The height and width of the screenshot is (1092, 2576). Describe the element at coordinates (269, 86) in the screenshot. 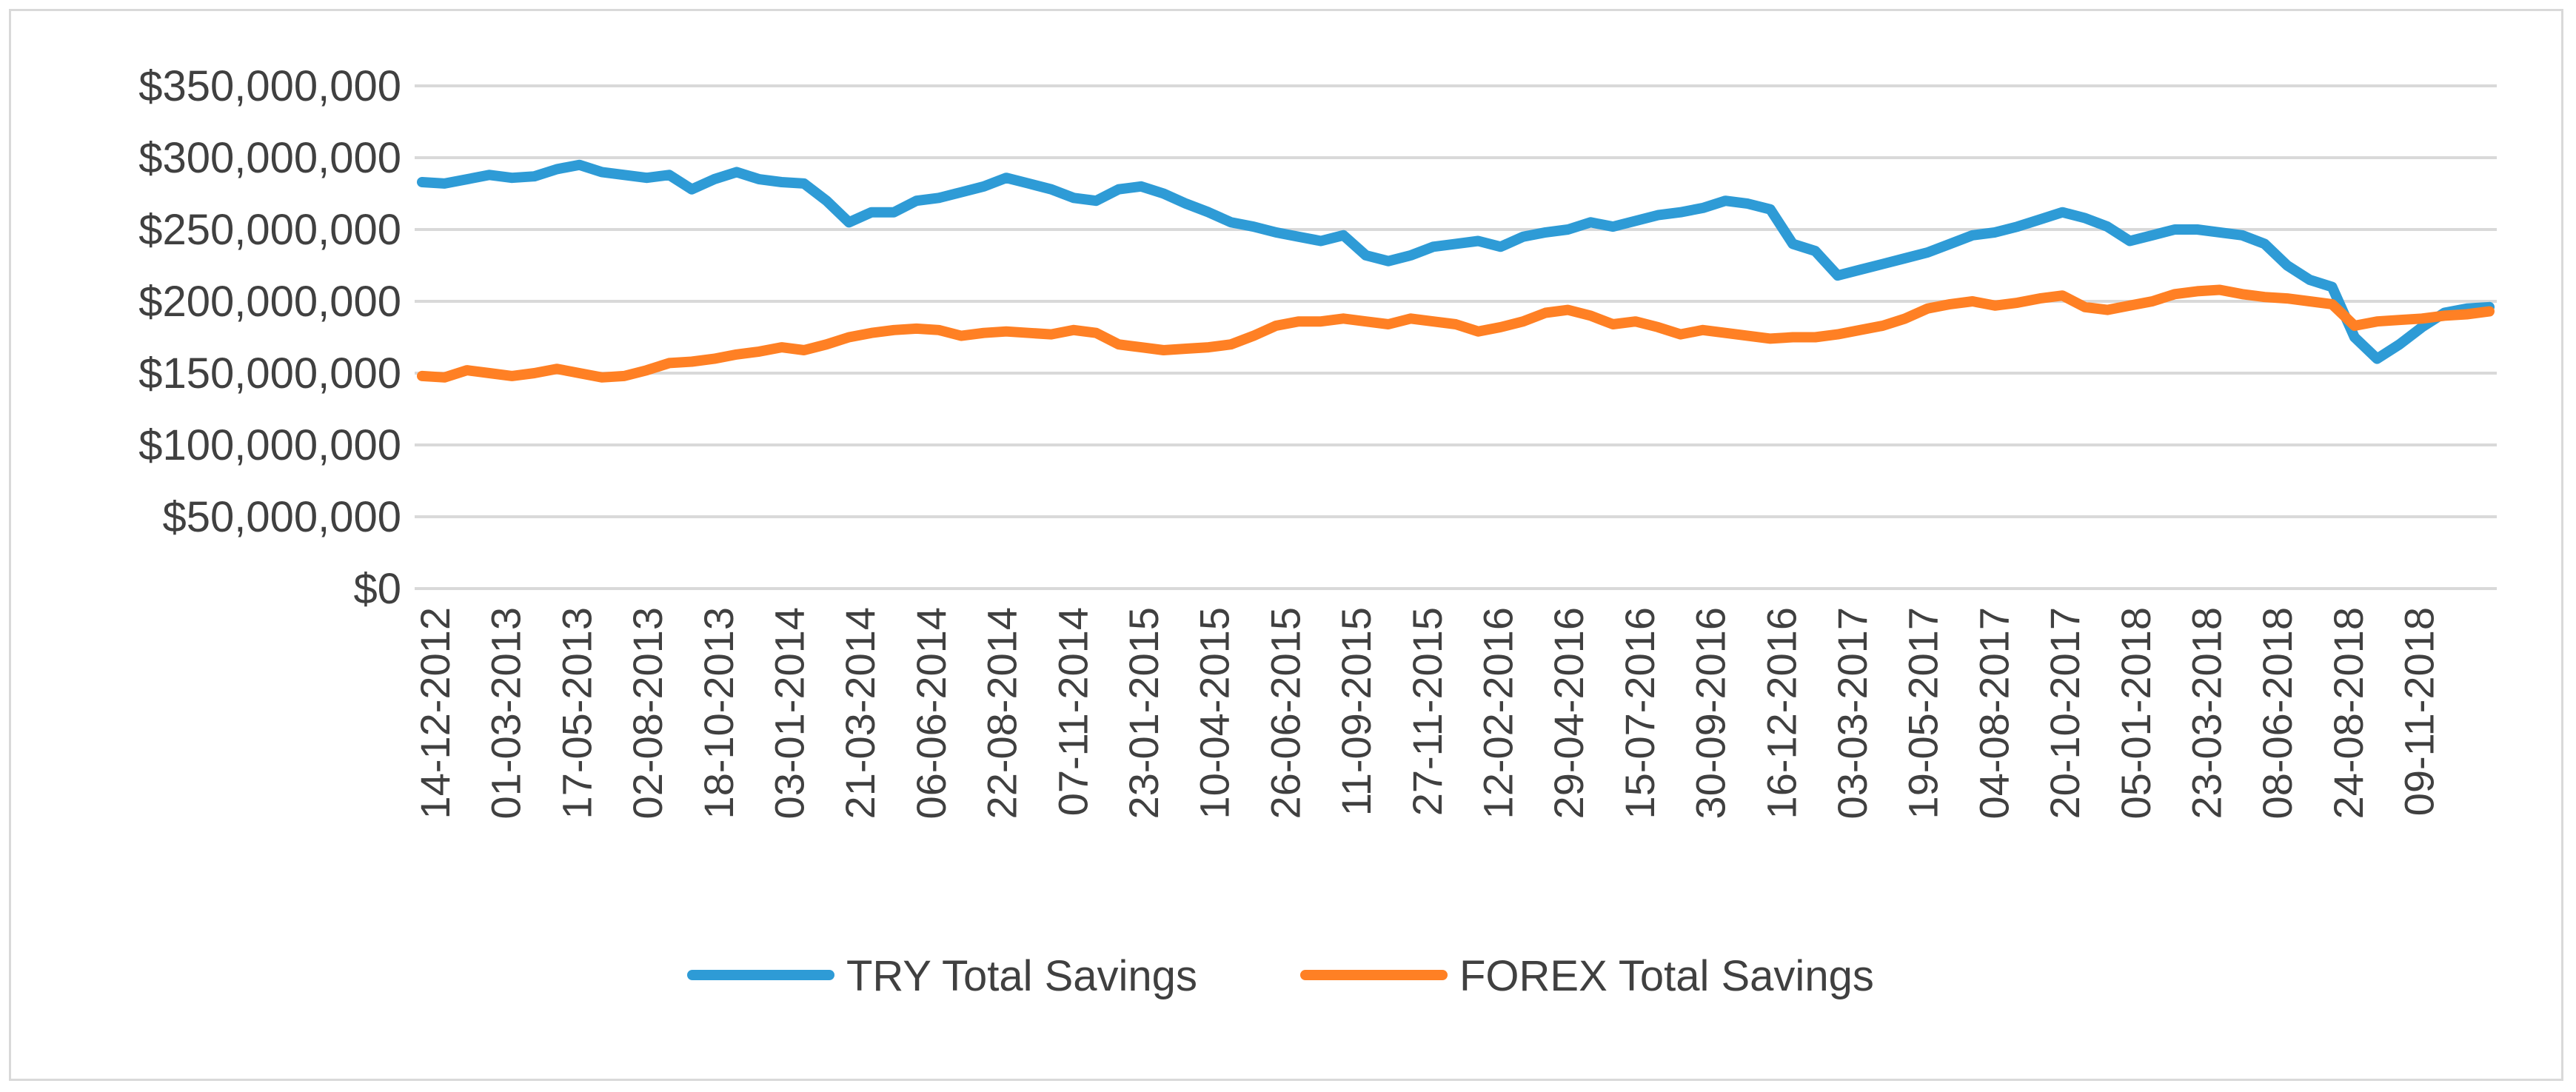

I see `y-tick-label: $350,000,000` at that location.